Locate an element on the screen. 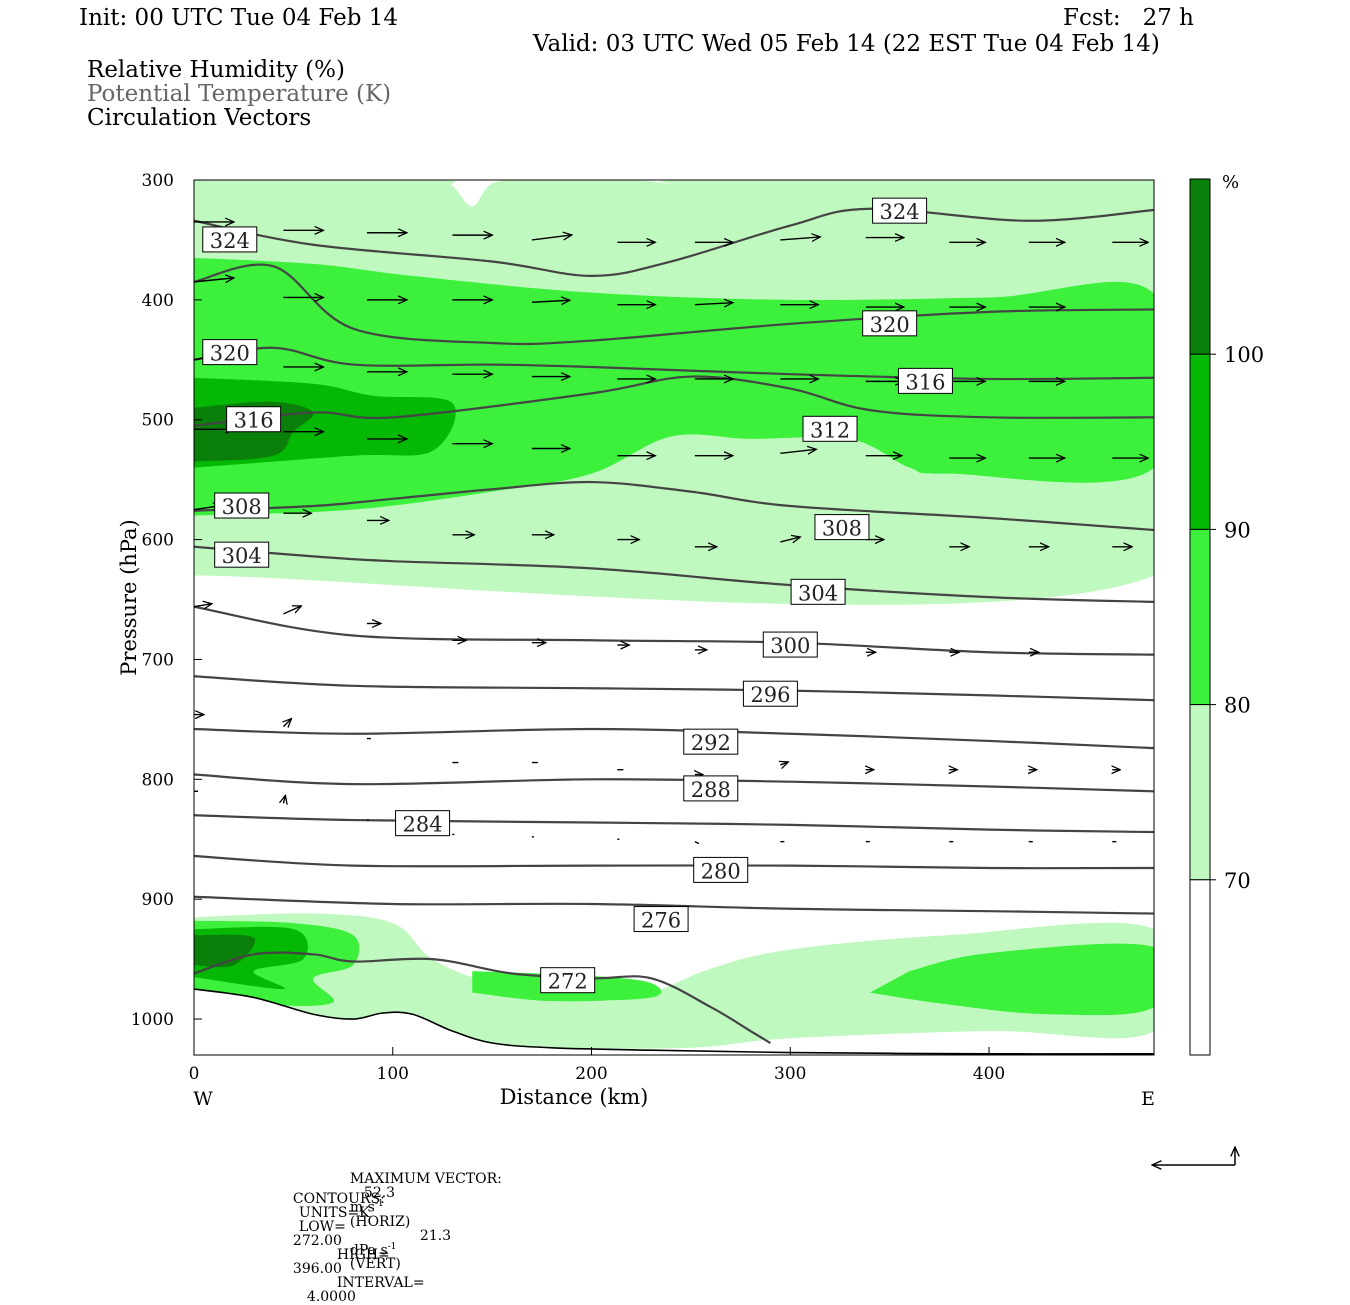  contour-label-text: 292 is located at coordinates (711, 743).